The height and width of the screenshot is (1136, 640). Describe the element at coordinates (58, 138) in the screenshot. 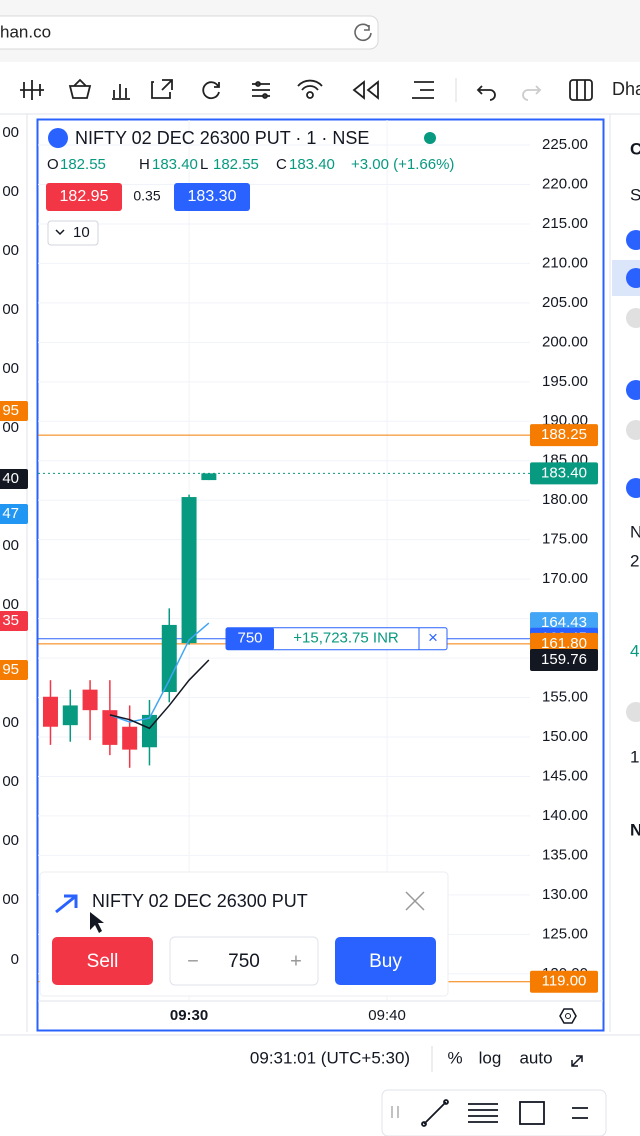

I see `symbol-logo` at that location.